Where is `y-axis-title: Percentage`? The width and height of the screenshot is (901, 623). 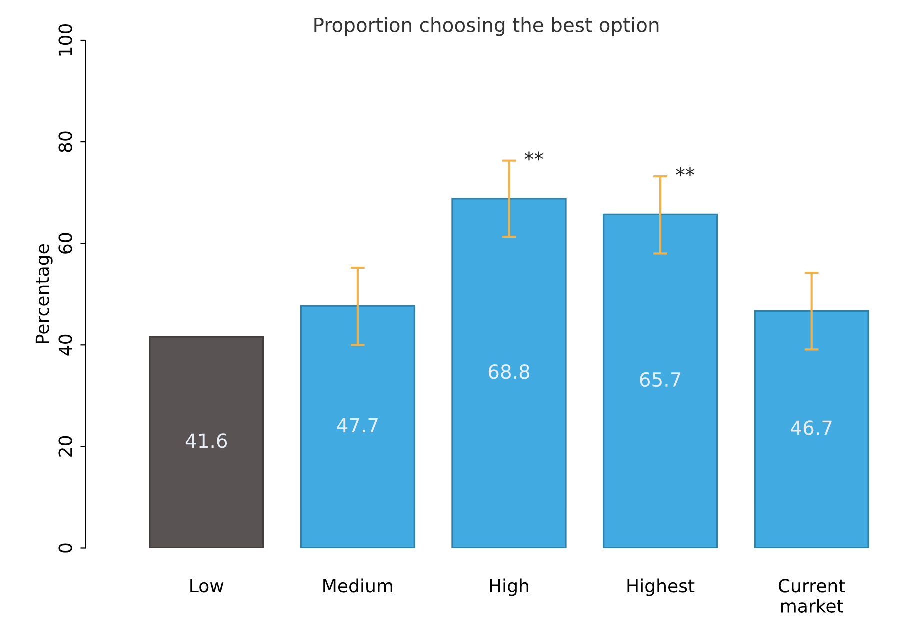 y-axis-title: Percentage is located at coordinates (44, 294).